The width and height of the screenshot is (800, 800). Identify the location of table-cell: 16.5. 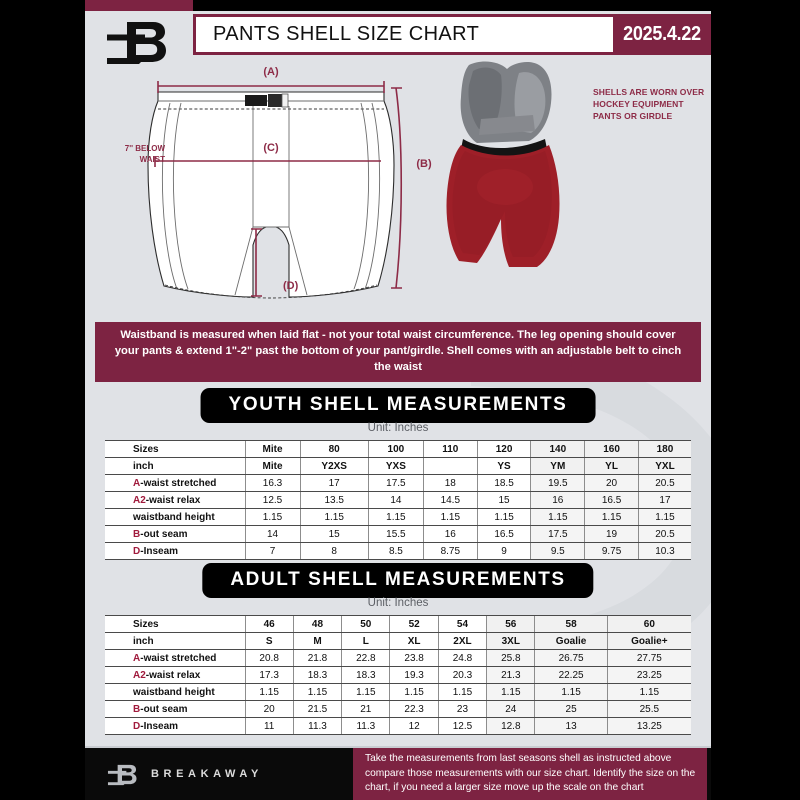
(611, 500).